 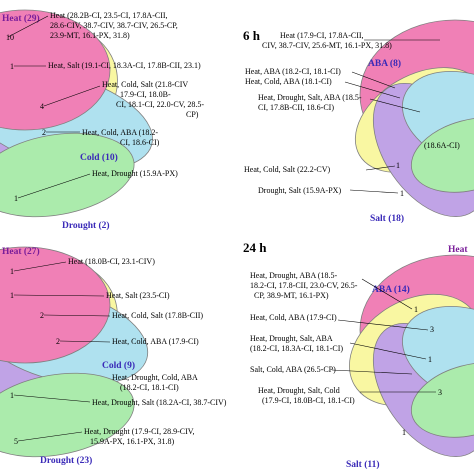 I want to click on set-label-drought: Drought (2), so click(x=86, y=225).